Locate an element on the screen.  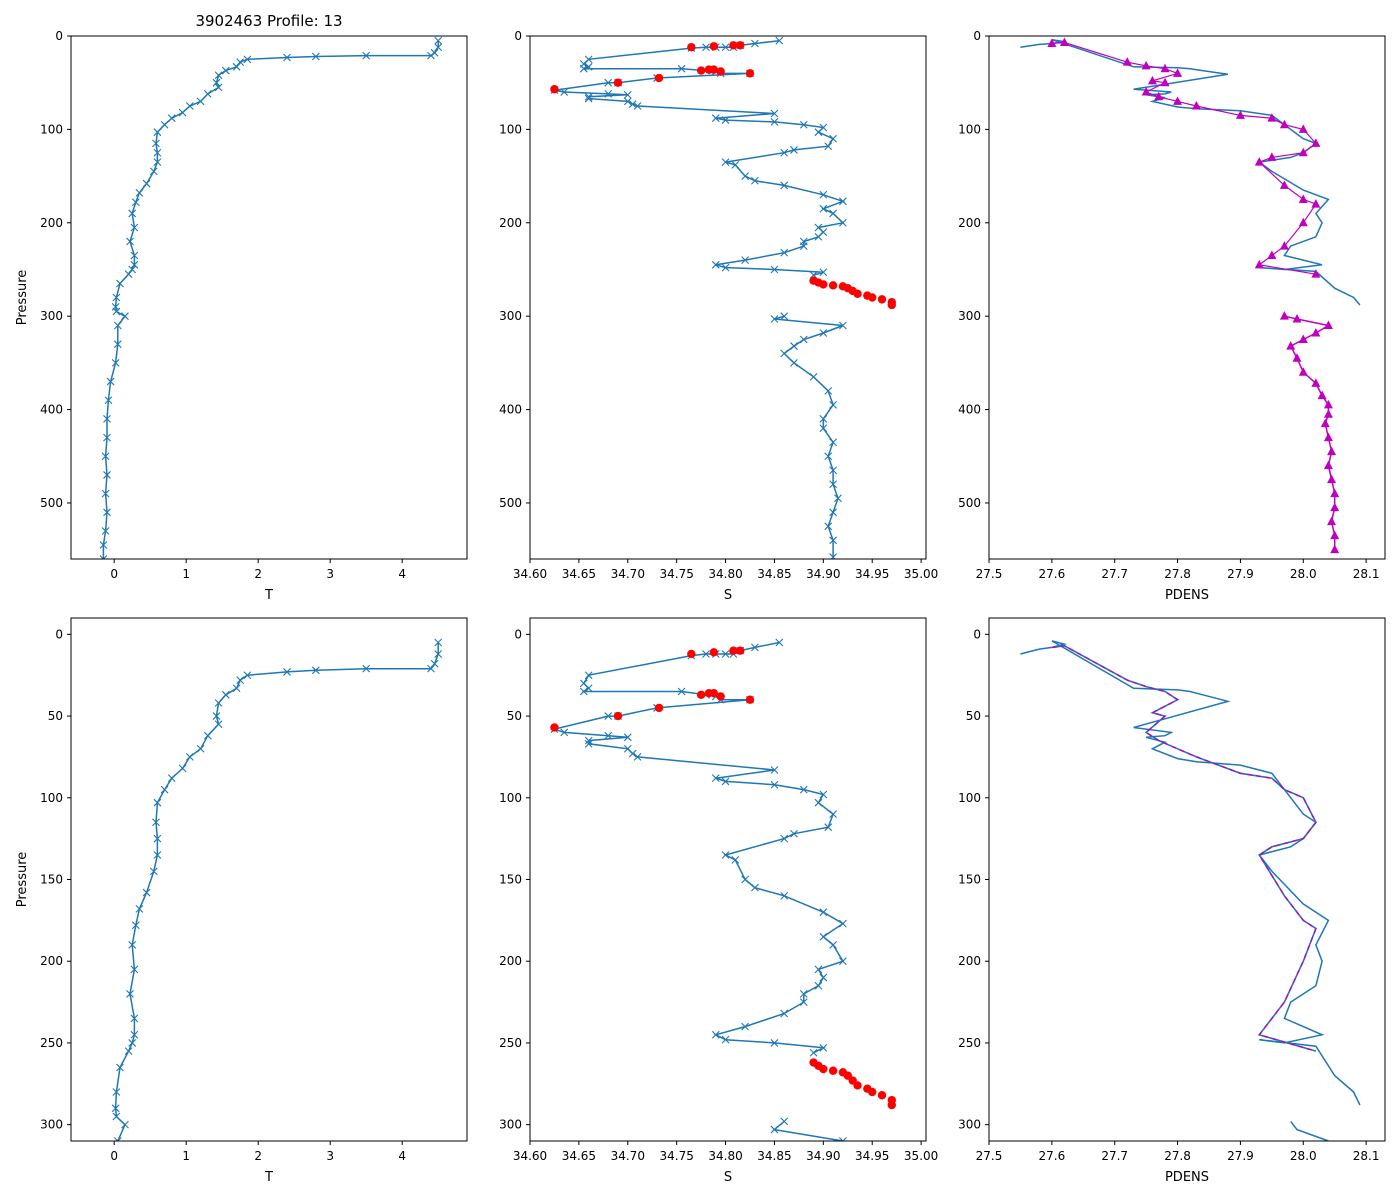
axes-frame is located at coordinates (728, 297).